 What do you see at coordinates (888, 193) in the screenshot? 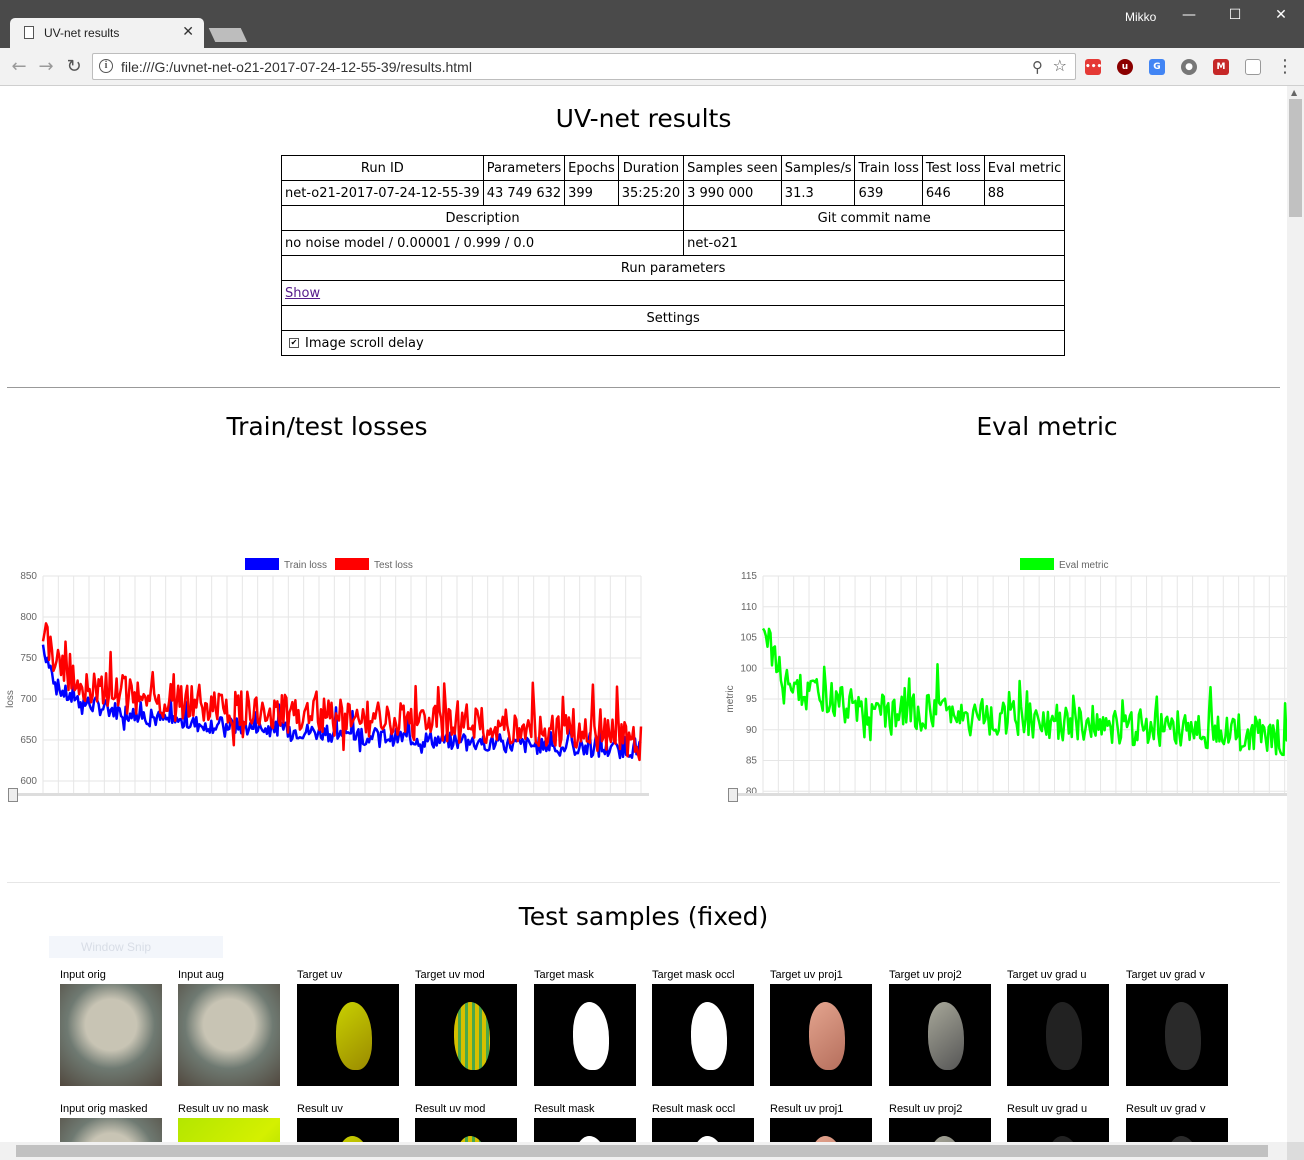
I see `value-train-loss: 639` at bounding box center [888, 193].